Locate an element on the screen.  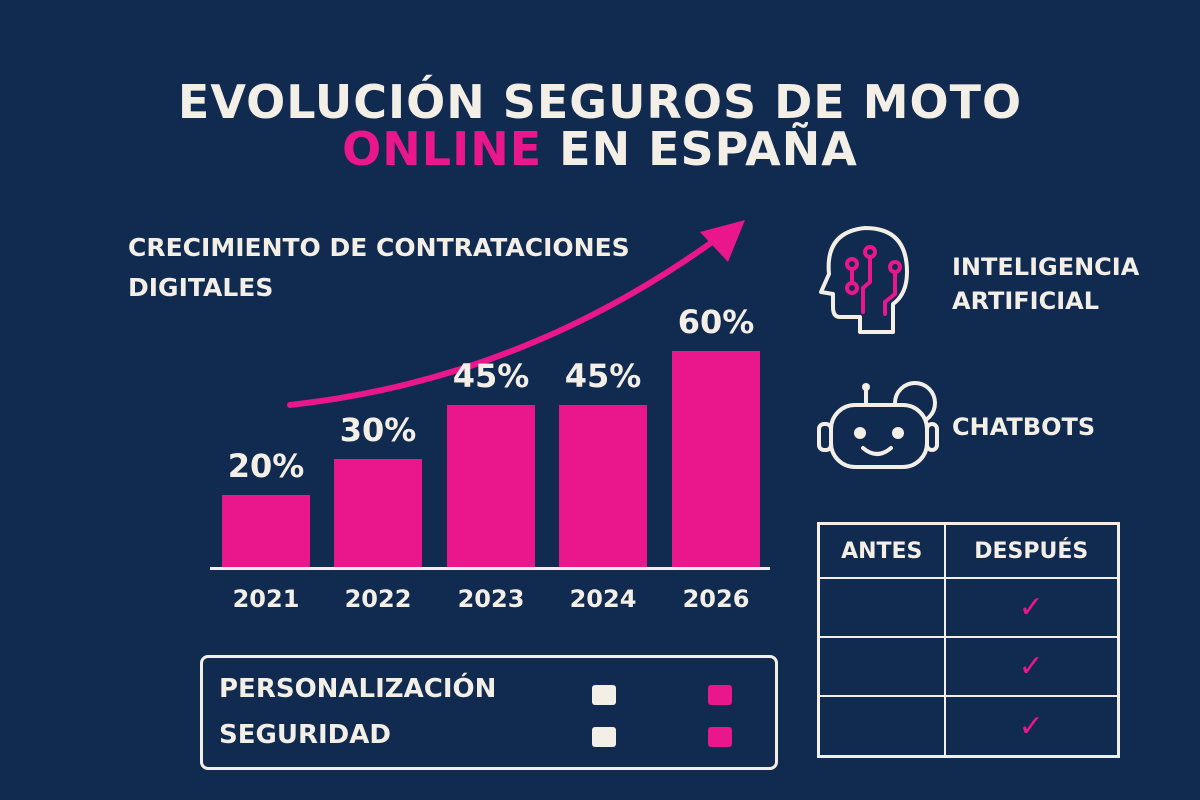
feature-chatbots-label: CHATBOTS is located at coordinates (1024, 427).